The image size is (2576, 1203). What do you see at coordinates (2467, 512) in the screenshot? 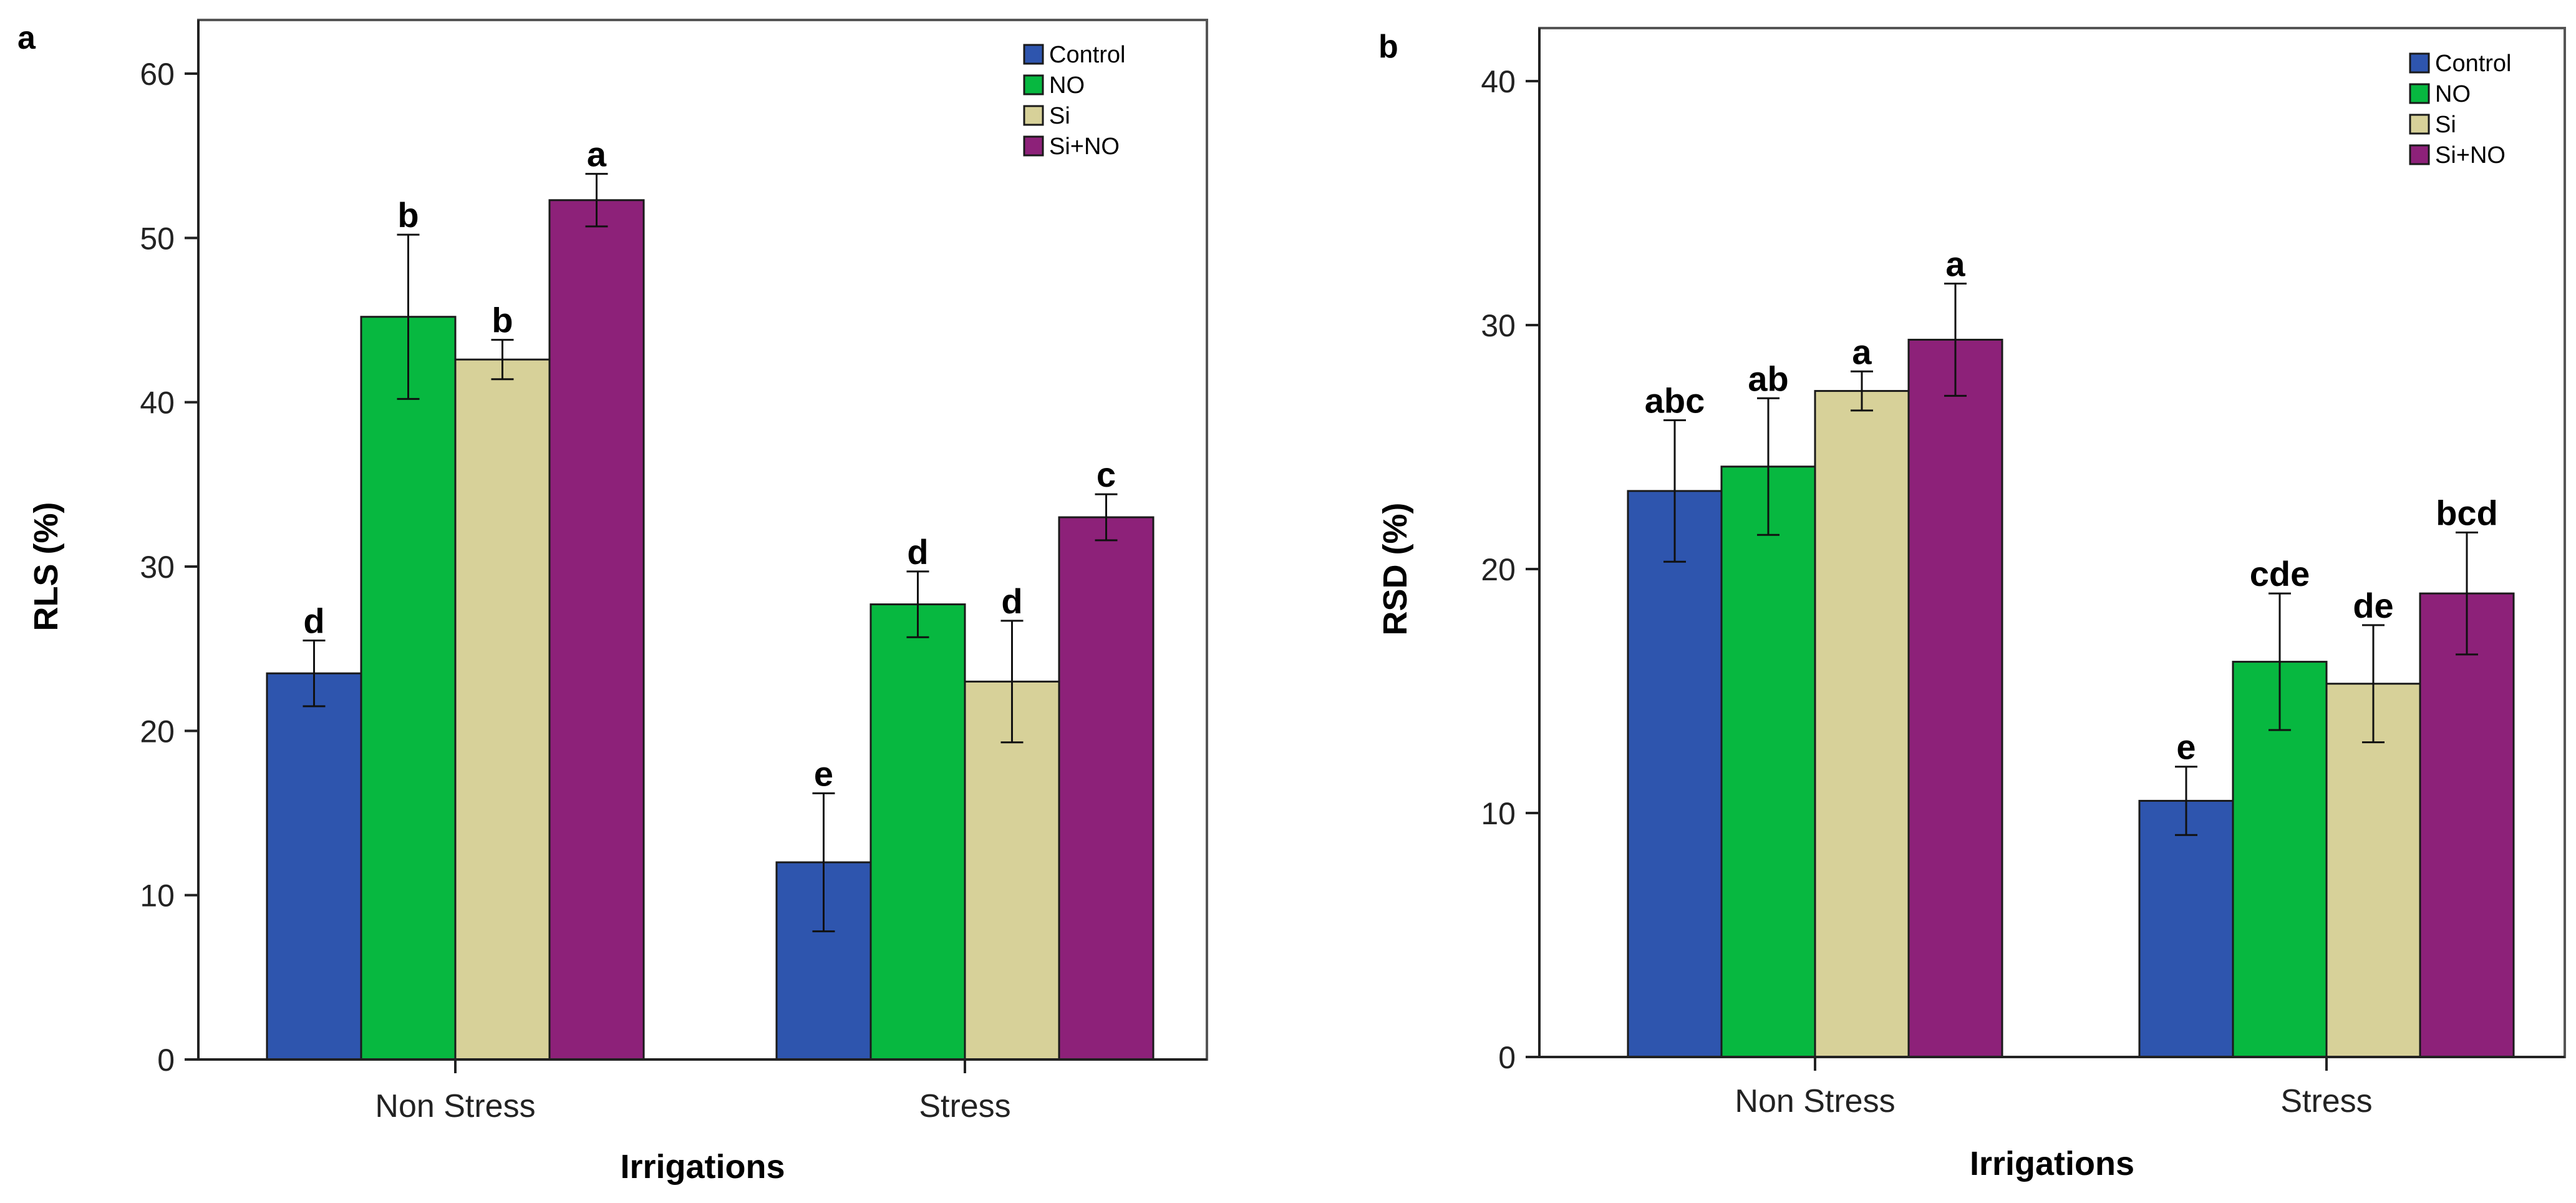
I see `significance-letter: bcd` at bounding box center [2467, 512].